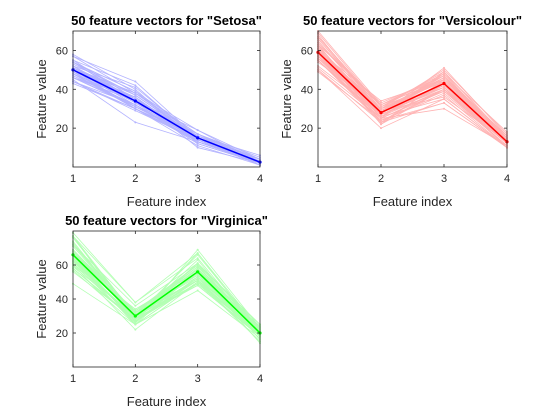  What do you see at coordinates (62, 300) in the screenshot?
I see `y-tick-label: 40` at bounding box center [62, 300].